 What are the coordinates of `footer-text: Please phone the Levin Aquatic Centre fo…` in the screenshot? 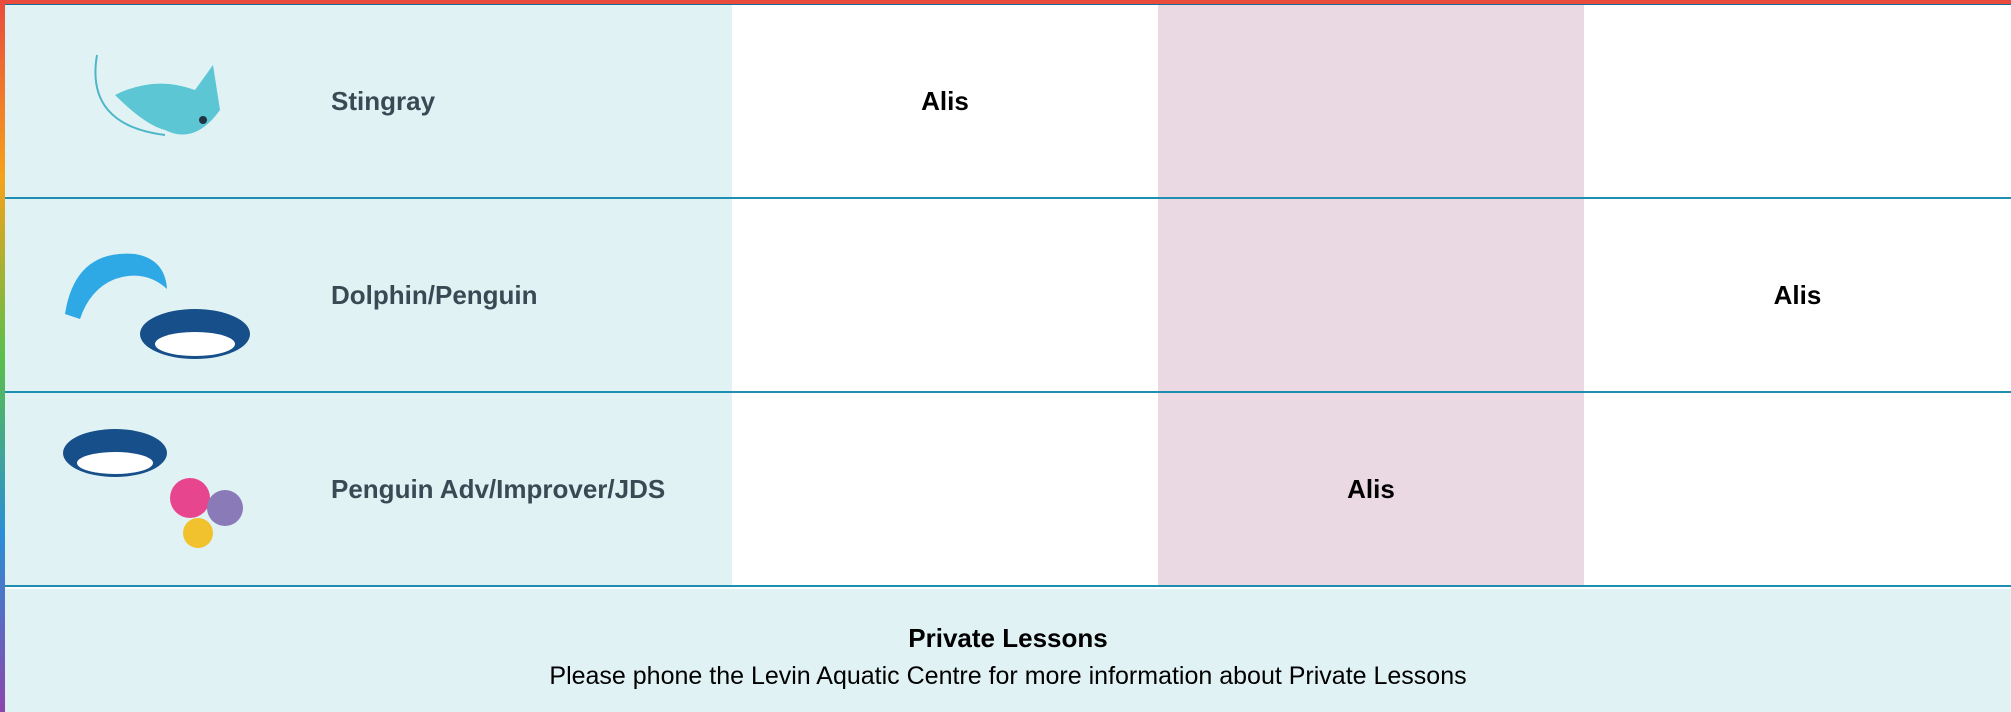 It's located at (1008, 676).